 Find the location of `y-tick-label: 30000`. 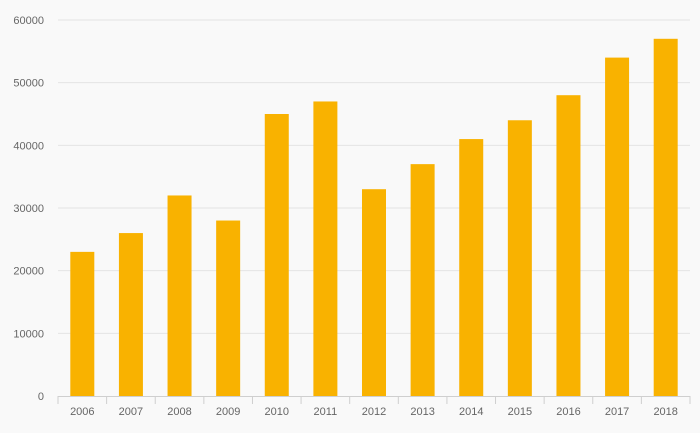

y-tick-label: 30000 is located at coordinates (28, 209).